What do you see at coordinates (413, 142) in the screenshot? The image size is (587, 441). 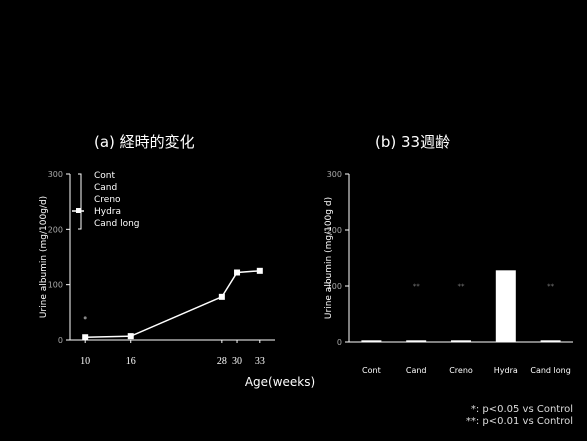 I see `chart-b-title: (b) 33週齢` at bounding box center [413, 142].